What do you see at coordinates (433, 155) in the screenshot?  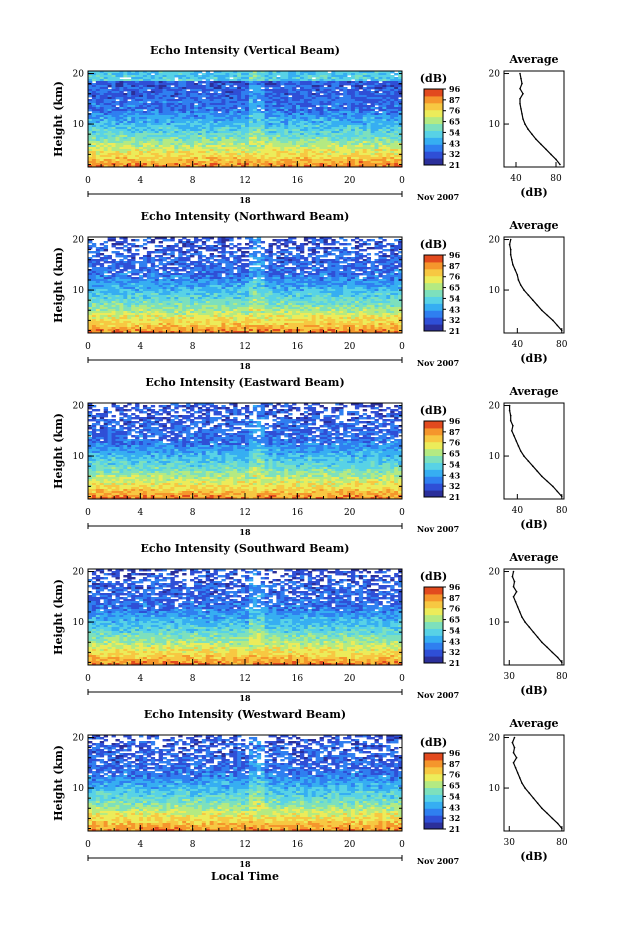 I see `colorbar-segment` at bounding box center [433, 155].